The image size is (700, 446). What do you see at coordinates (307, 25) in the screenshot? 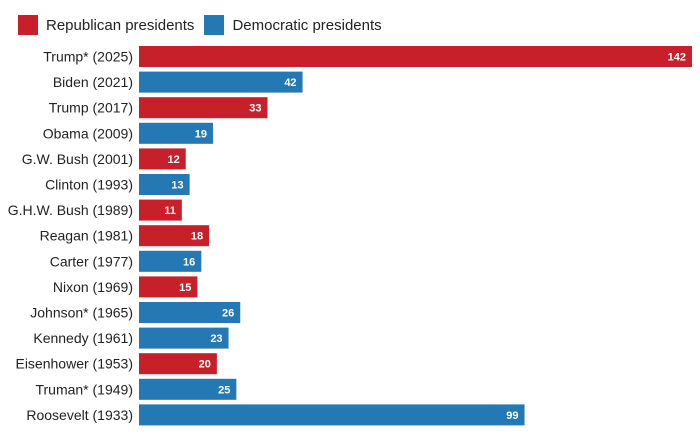
I see `legend-label-democratic: Democratic presidents` at bounding box center [307, 25].